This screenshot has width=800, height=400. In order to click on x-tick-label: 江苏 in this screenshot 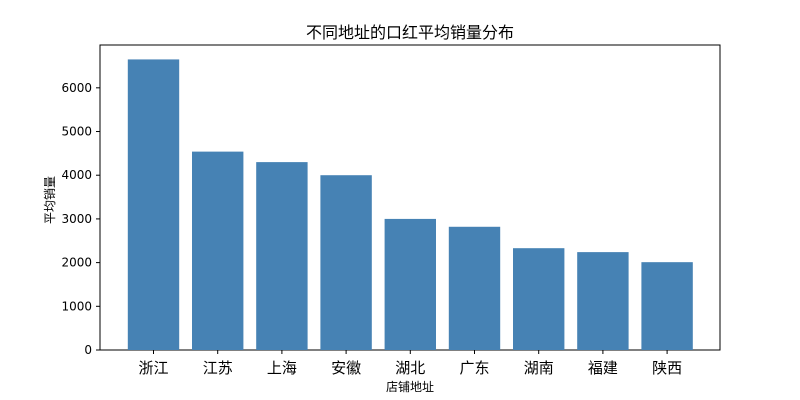, I will do `click(218, 368)`.